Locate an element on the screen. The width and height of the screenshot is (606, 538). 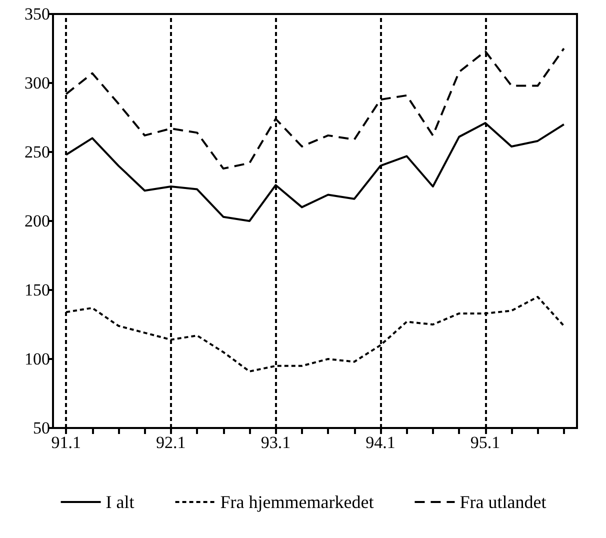
legend-label: I alt is located at coordinates (120, 502).